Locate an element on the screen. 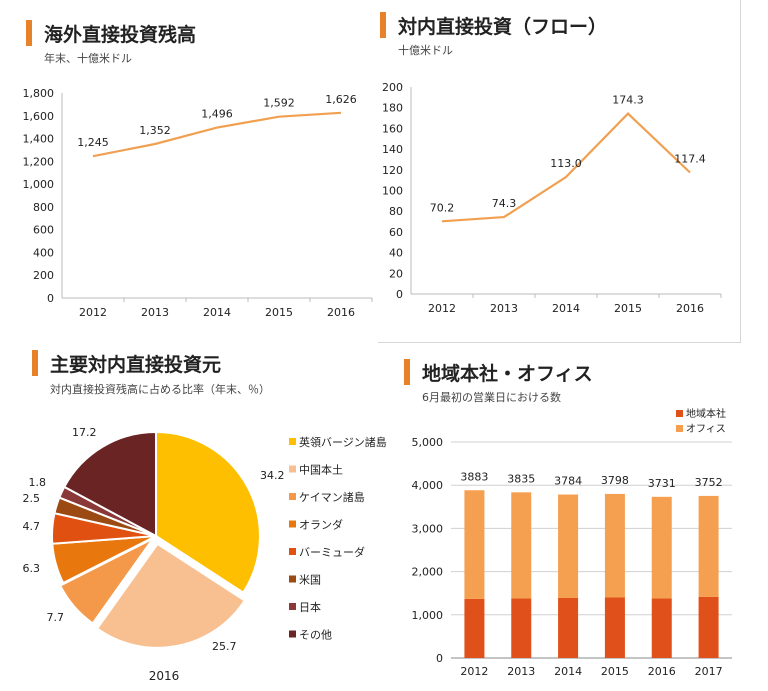 The width and height of the screenshot is (768, 691). y-tick-label: 160 is located at coordinates (392, 128).